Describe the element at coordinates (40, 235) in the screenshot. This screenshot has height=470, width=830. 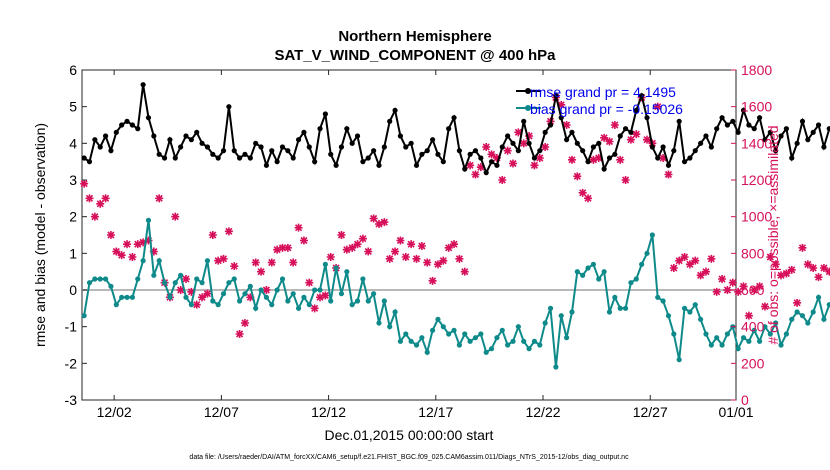
I see `y-axis-left-label: rmse and bias (model - observation)` at that location.